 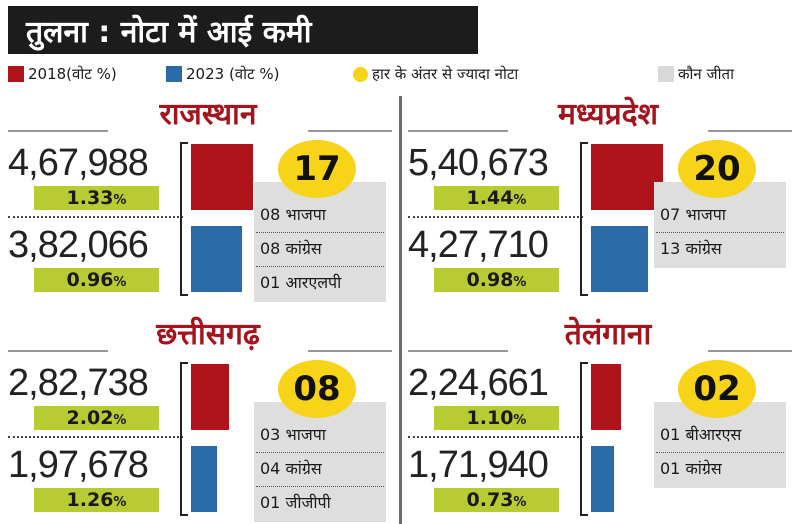 I want to click on votes-2023: 1,71,940, so click(x=478, y=465).